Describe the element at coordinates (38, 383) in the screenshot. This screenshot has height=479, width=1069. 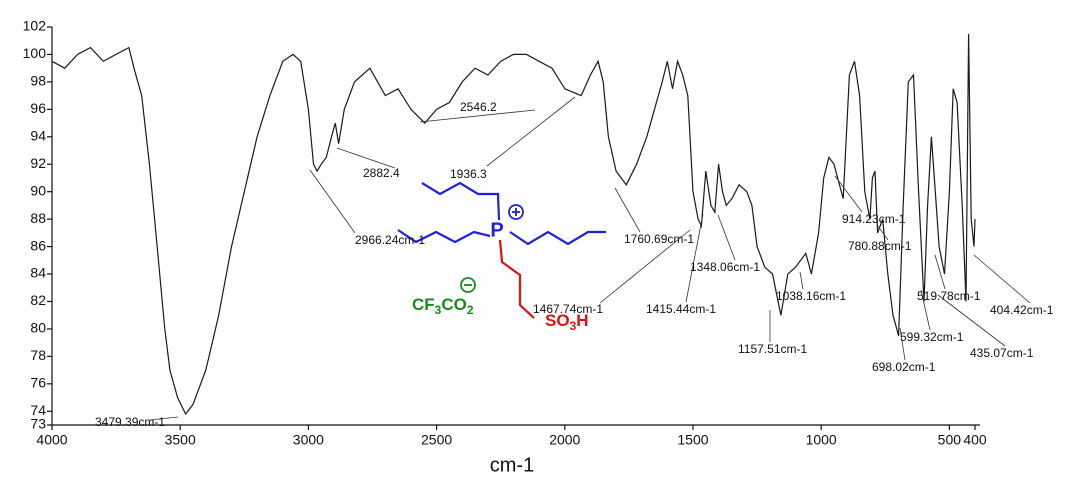
I see `y-tick-label: 76` at that location.